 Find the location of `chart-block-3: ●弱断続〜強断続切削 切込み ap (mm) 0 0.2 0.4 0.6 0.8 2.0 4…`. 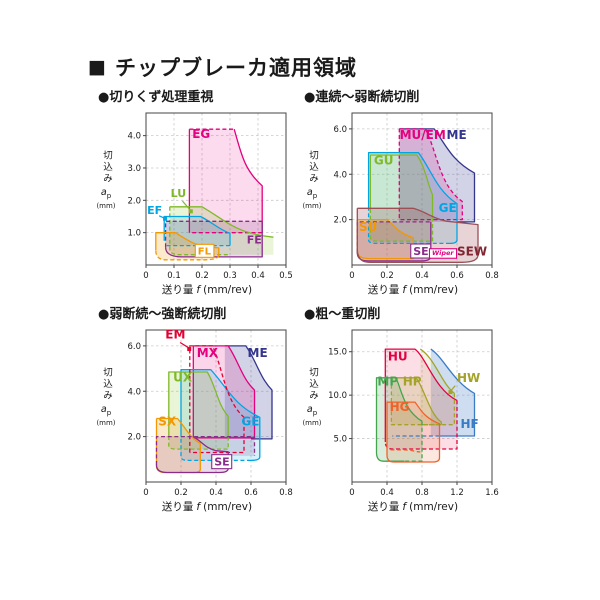

chart-block-3: ●弱断続〜強断続切削 切込み ap (mm) 0 0.2 0.4 0.6 0.8 2.0 4… is located at coordinates (197, 408).